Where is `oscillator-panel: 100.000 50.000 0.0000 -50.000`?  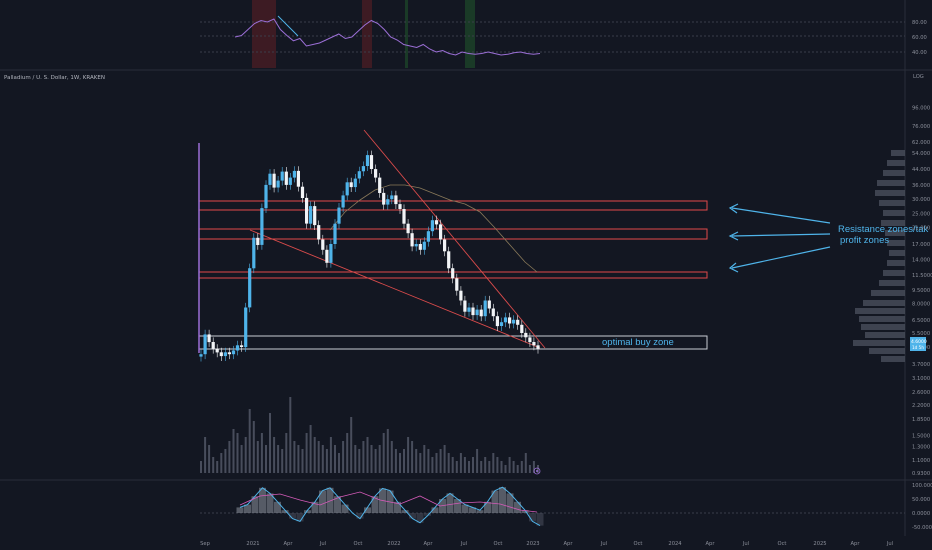
oscillator-panel: 100.000 50.000 0.0000 -50.000 is located at coordinates (566, 507).